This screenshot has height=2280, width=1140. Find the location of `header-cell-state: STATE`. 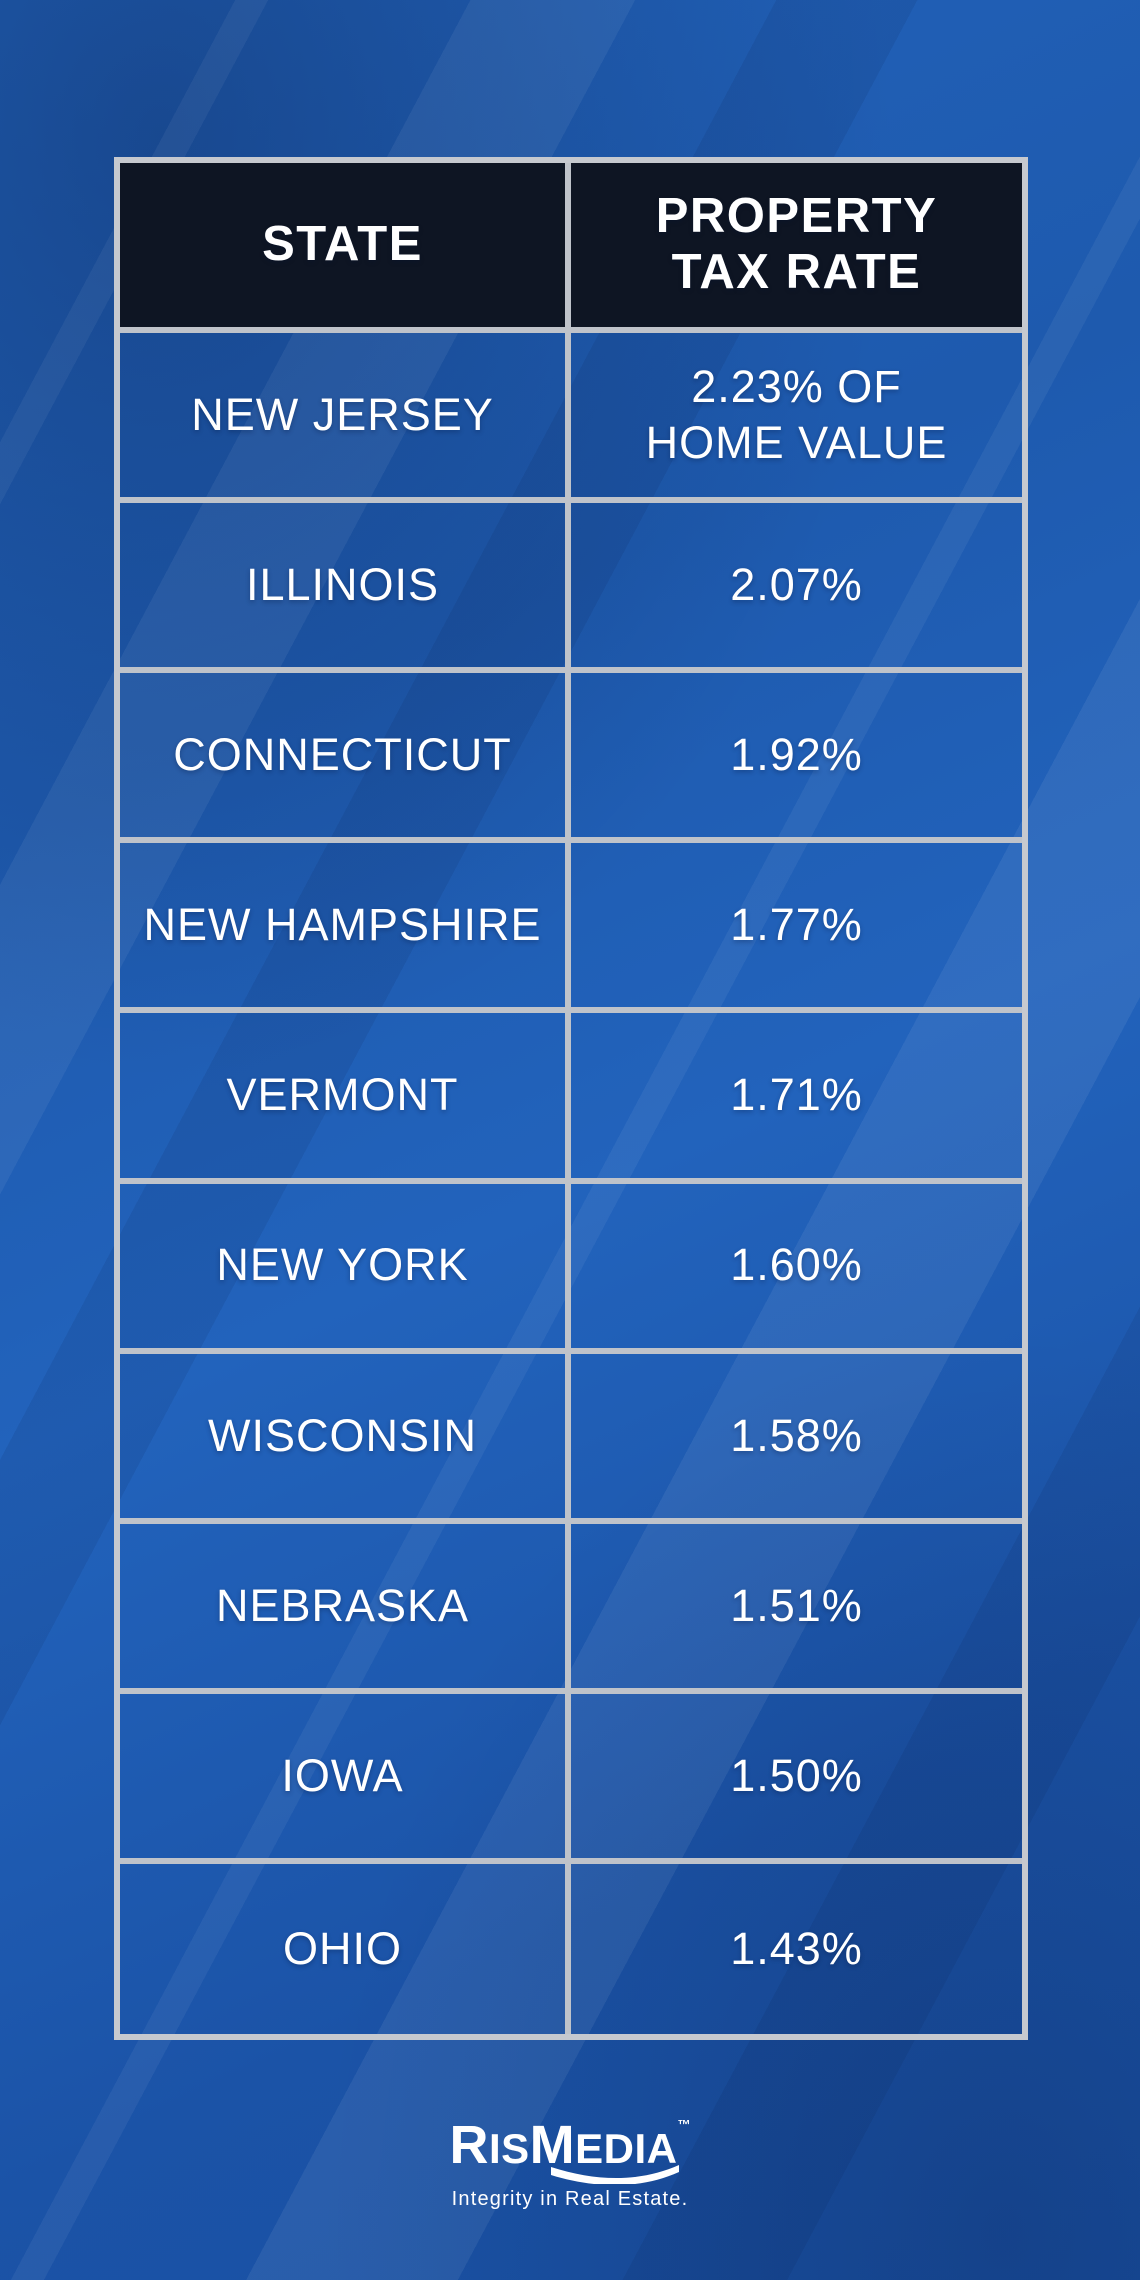

header-cell-state: STATE is located at coordinates (345, 248).